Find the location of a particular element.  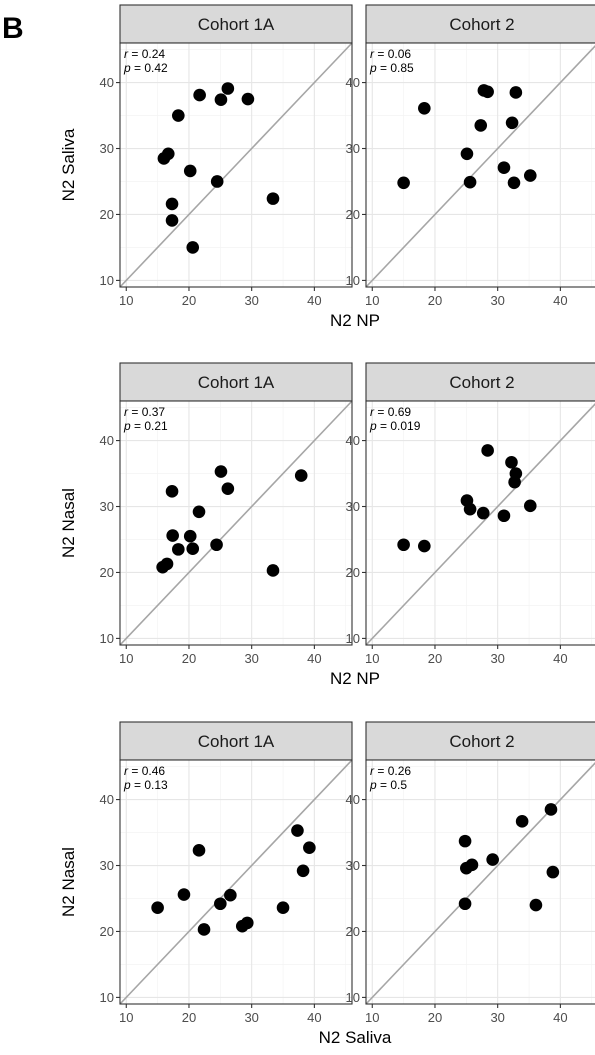

y-axis-title: N2 Saliva is located at coordinates (68, 164).